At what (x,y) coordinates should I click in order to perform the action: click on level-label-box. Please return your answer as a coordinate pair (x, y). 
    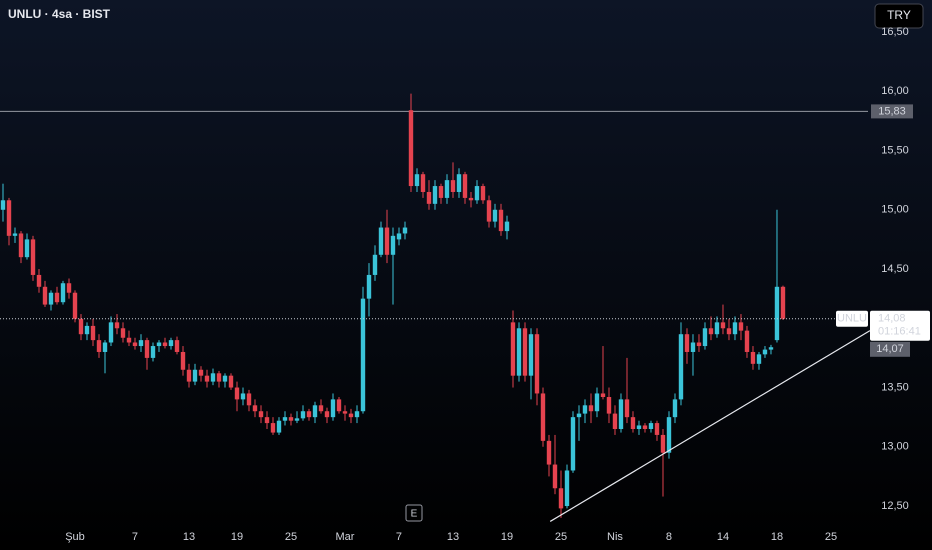
    Looking at the image, I should click on (892, 111).